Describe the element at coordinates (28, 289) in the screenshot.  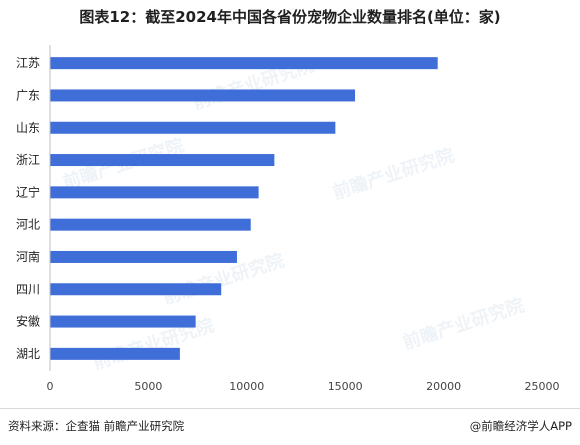
I see `category-label: 四川` at that location.